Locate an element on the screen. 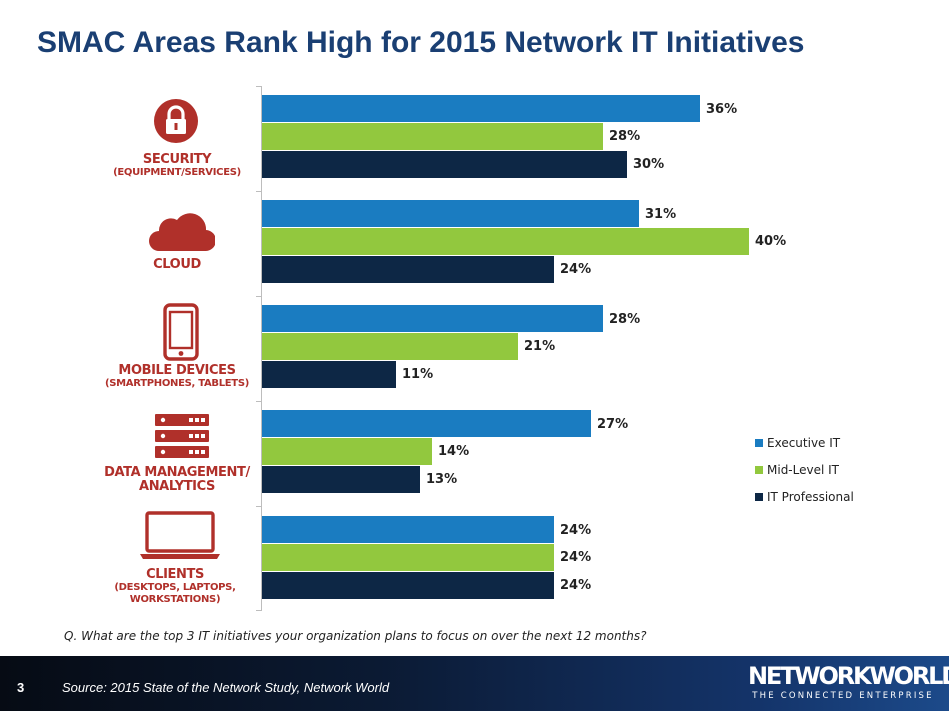 The image size is (949, 711). category-label-security: SECURITY (EQUIPMENT/SERVICES) is located at coordinates (177, 166).